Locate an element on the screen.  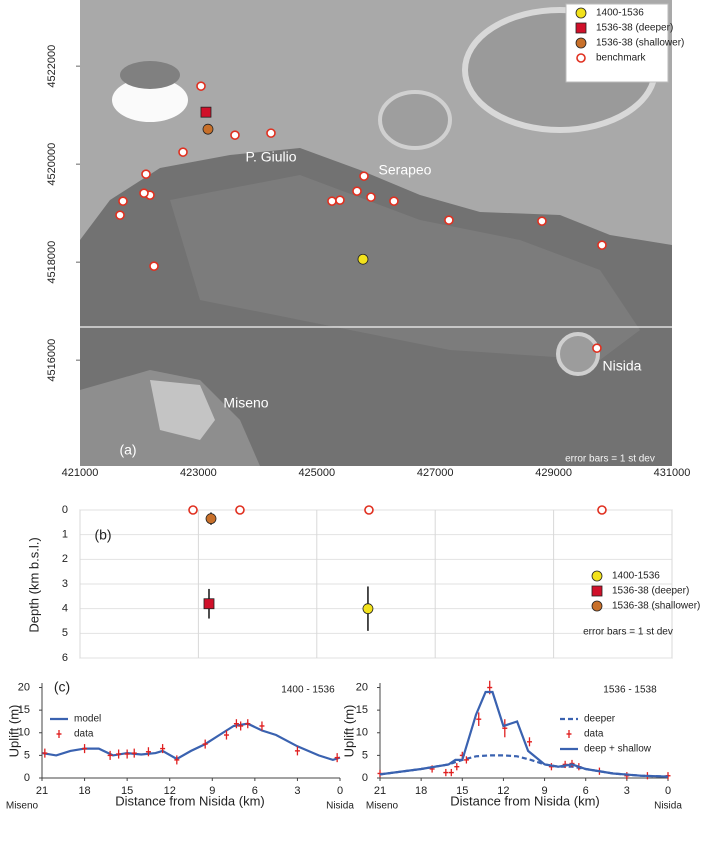
y-tick-label: 4 is located at coordinates (65, 609).